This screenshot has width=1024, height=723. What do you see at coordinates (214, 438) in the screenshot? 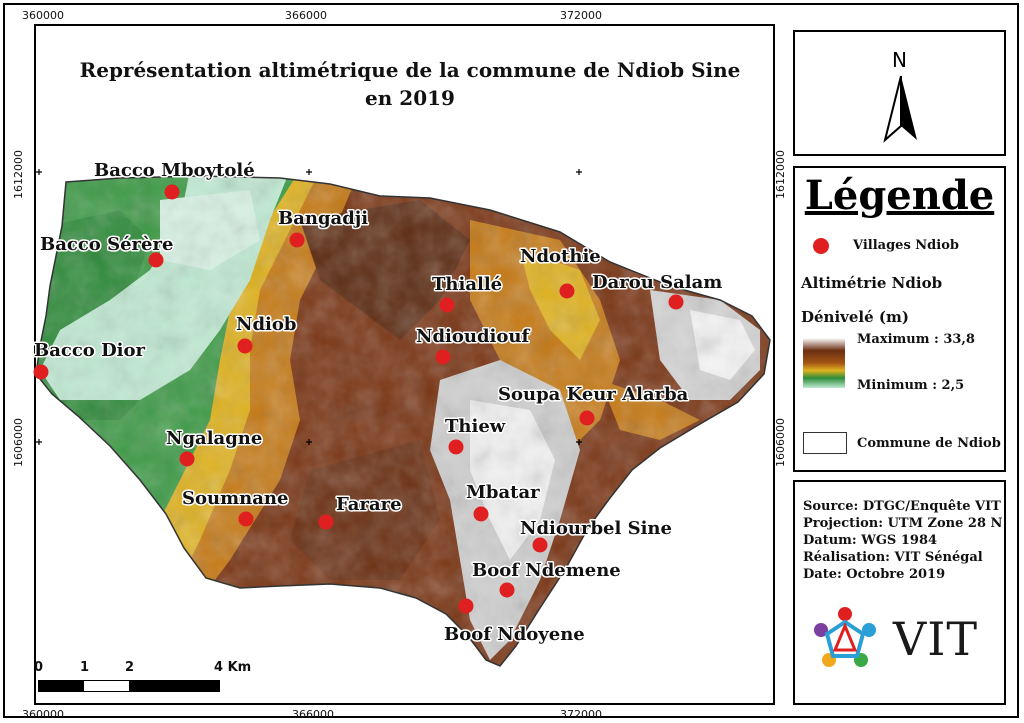
I see `village-label: Ngalagne` at bounding box center [214, 438].